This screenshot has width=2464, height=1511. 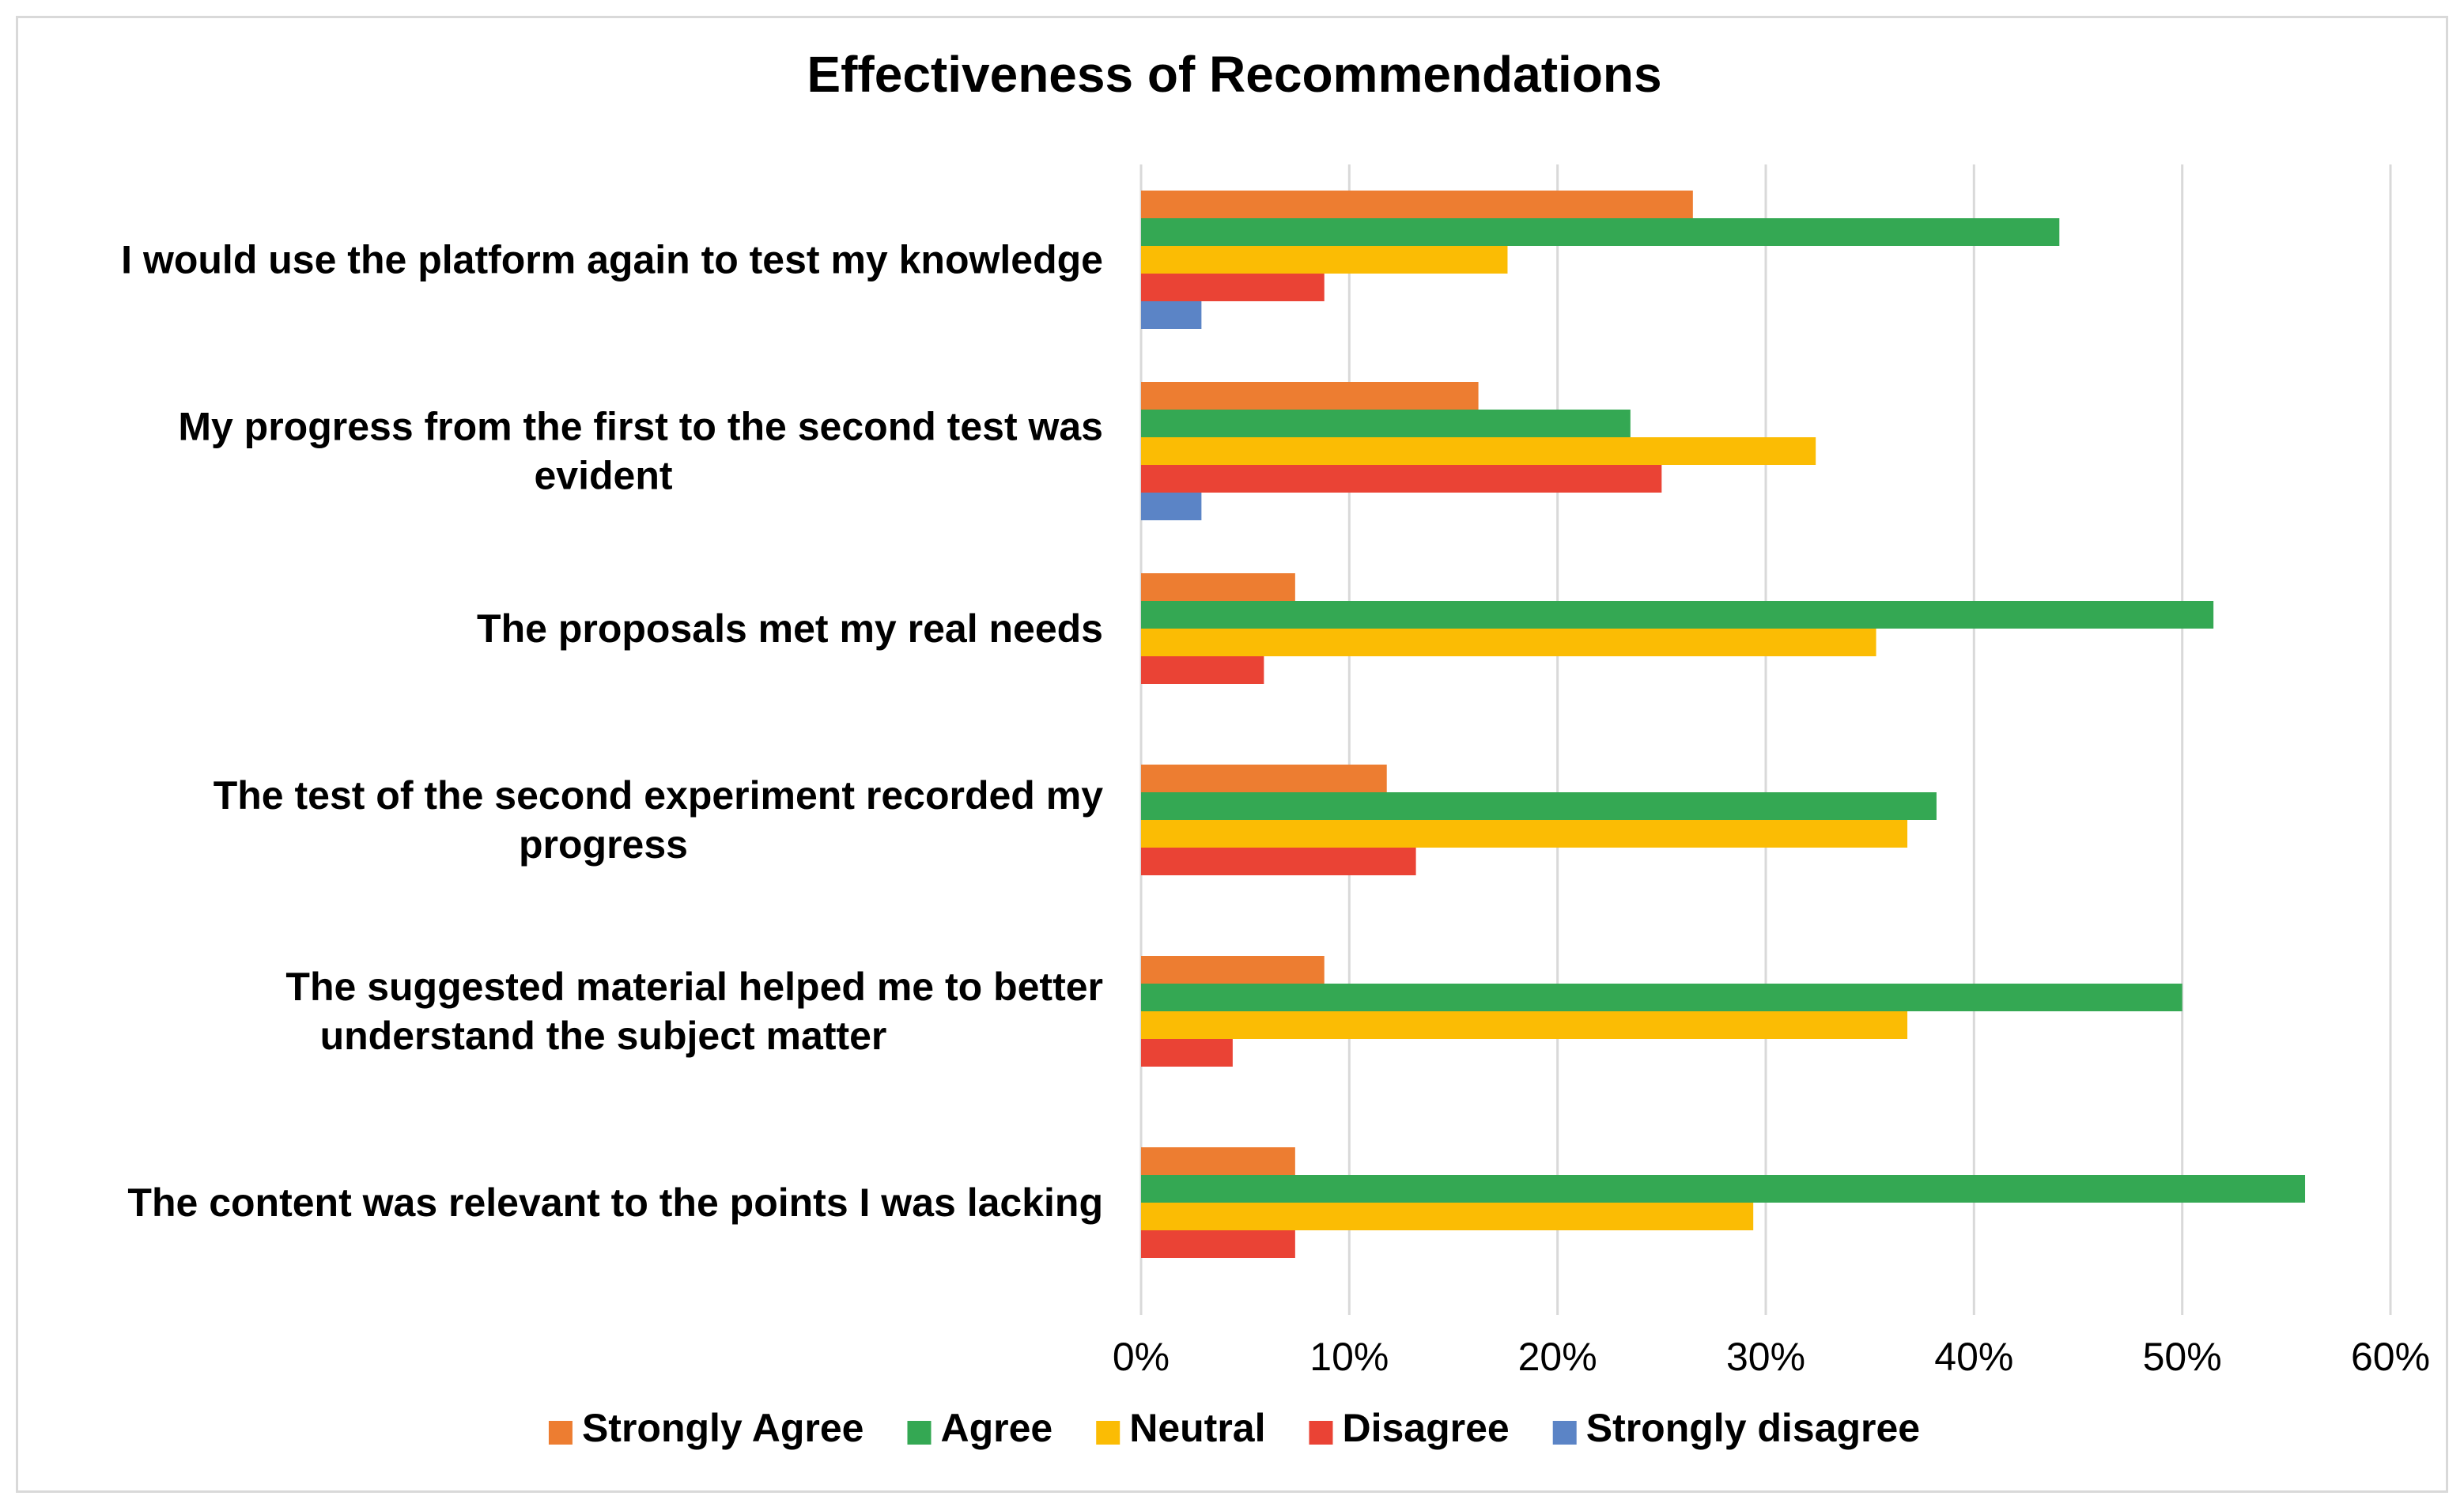 I want to click on category-label-line: The proposals met my real needs, so click(x=790, y=628).